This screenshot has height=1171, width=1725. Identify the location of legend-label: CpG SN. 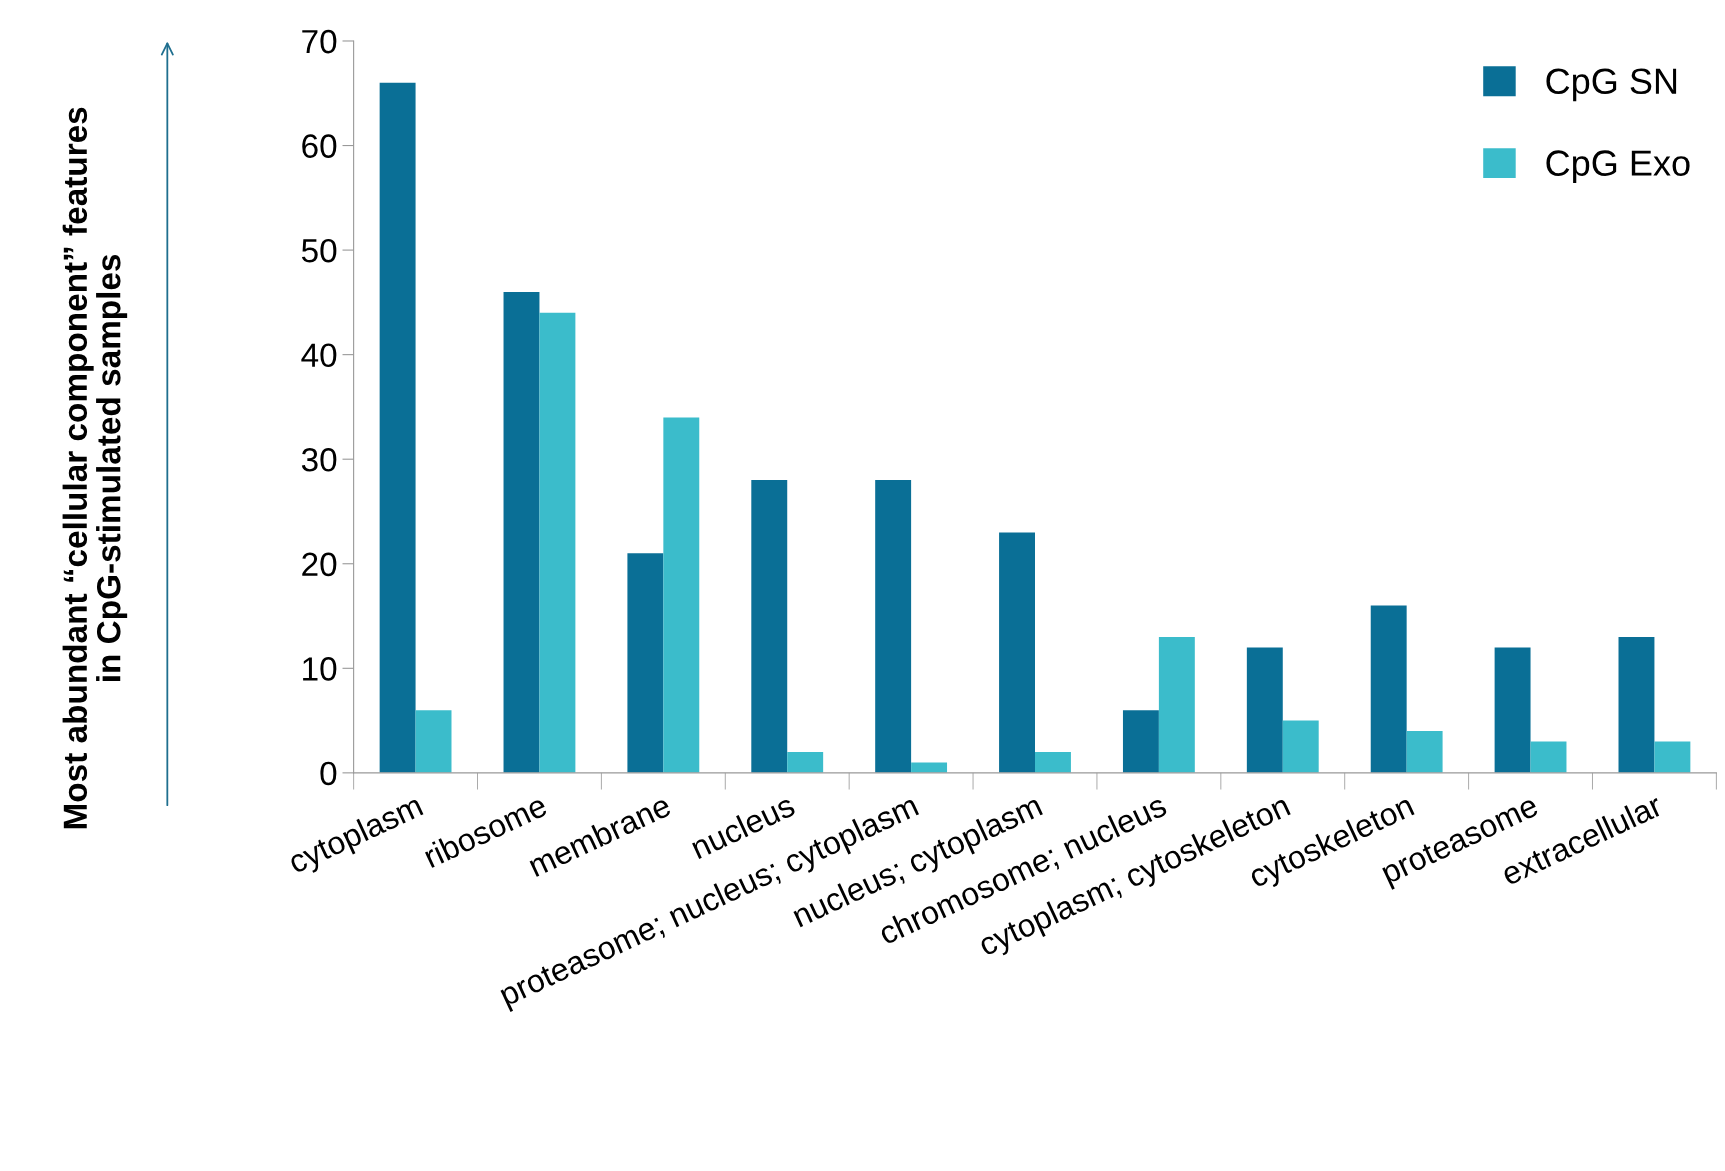
(1611, 85).